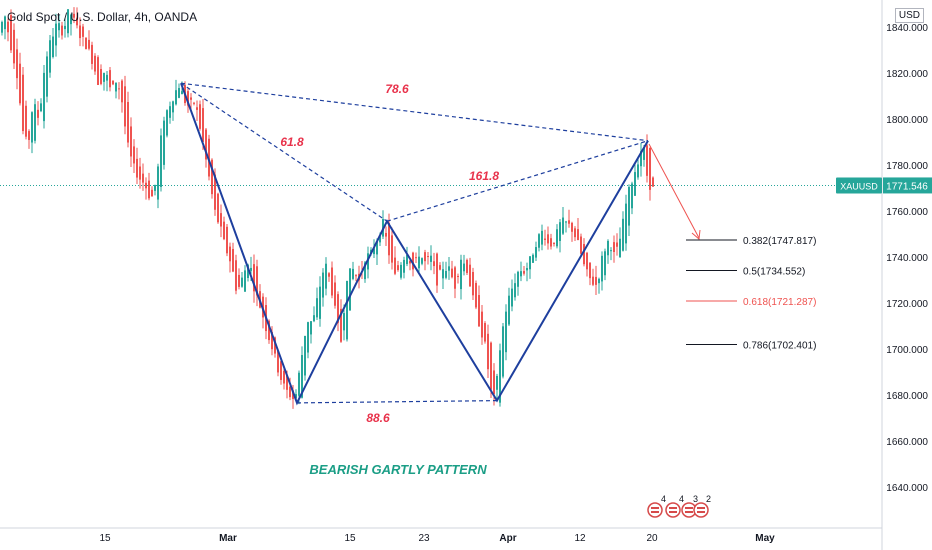 This screenshot has height=550, width=932. Describe the element at coordinates (907, 442) in the screenshot. I see `y-tick-label: 1660.000` at that location.